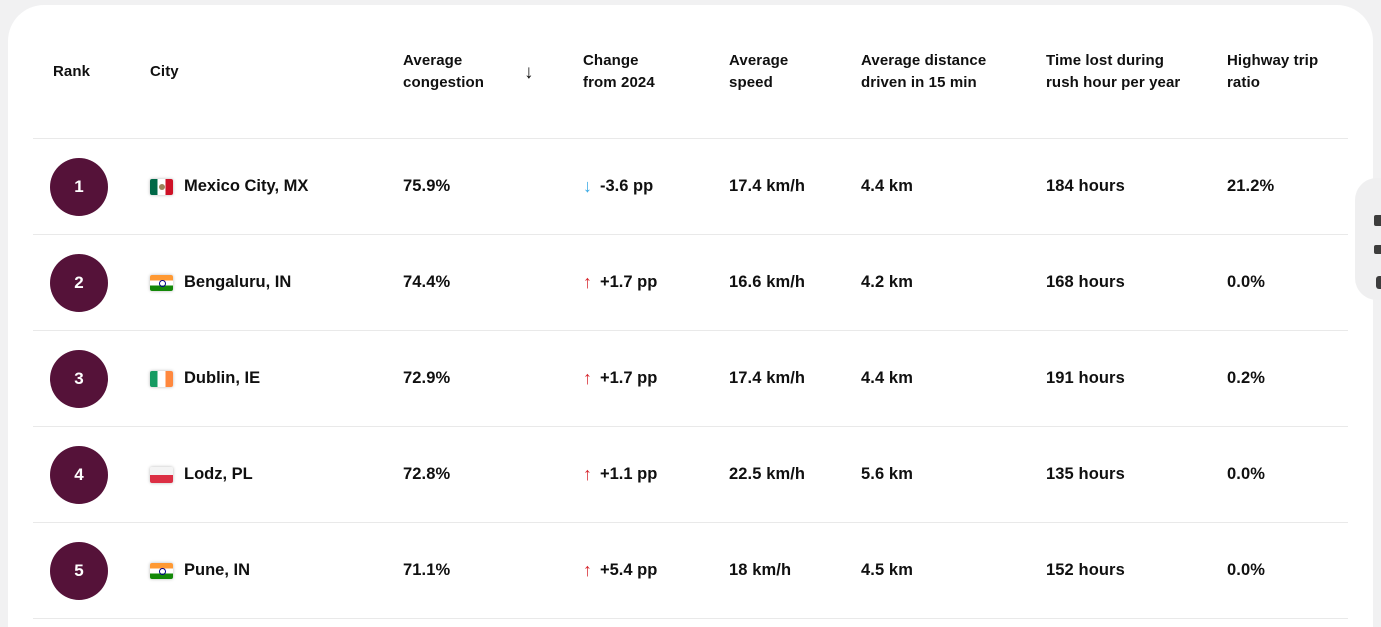  What do you see at coordinates (1113, 71) in the screenshot?
I see `column-header-time-lost: Time lost during rush hour per year` at bounding box center [1113, 71].